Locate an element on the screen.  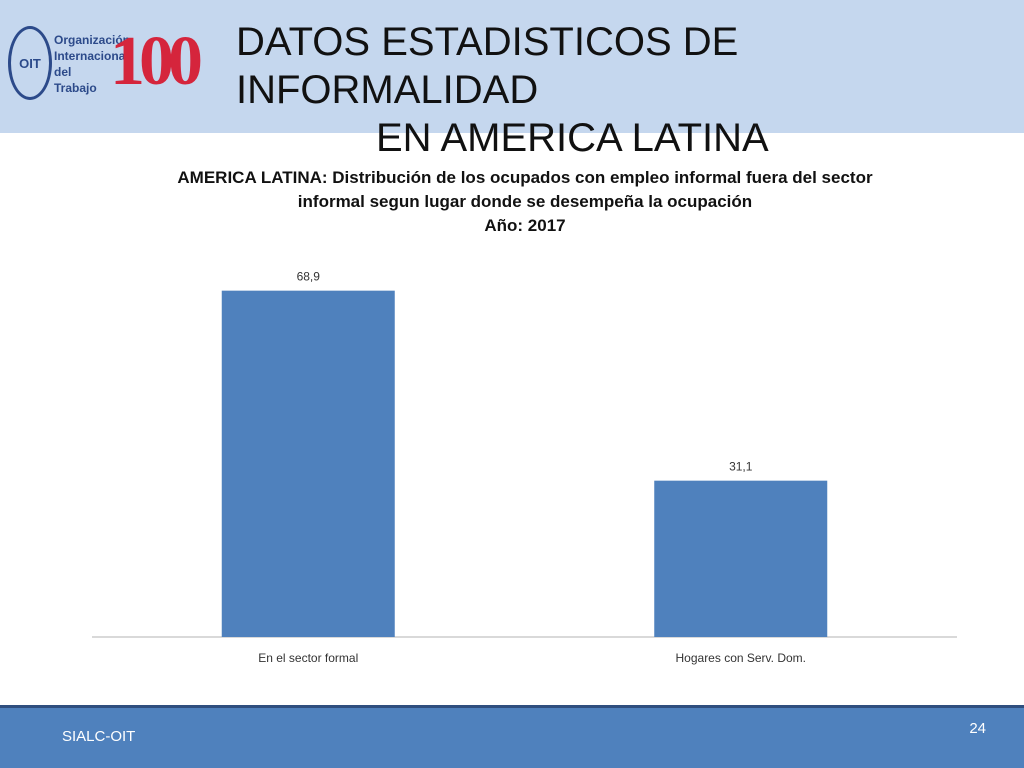
footer-source-label: SIALC-OIT is located at coordinates (99, 736).